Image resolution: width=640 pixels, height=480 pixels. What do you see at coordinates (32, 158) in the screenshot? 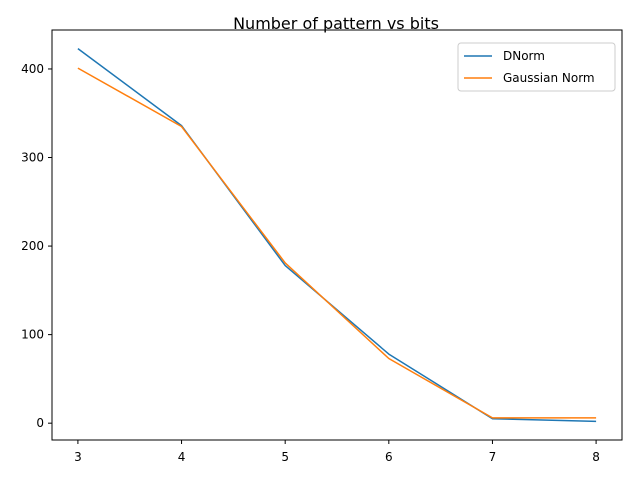
I see `y-tick-label: 300` at bounding box center [32, 158].